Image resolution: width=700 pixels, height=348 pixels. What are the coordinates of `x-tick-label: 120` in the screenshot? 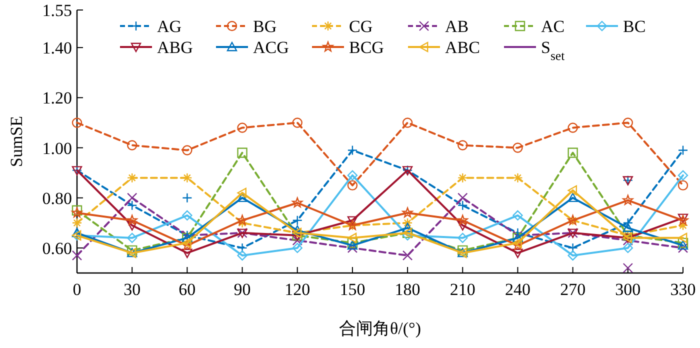 It's located at (297, 289).